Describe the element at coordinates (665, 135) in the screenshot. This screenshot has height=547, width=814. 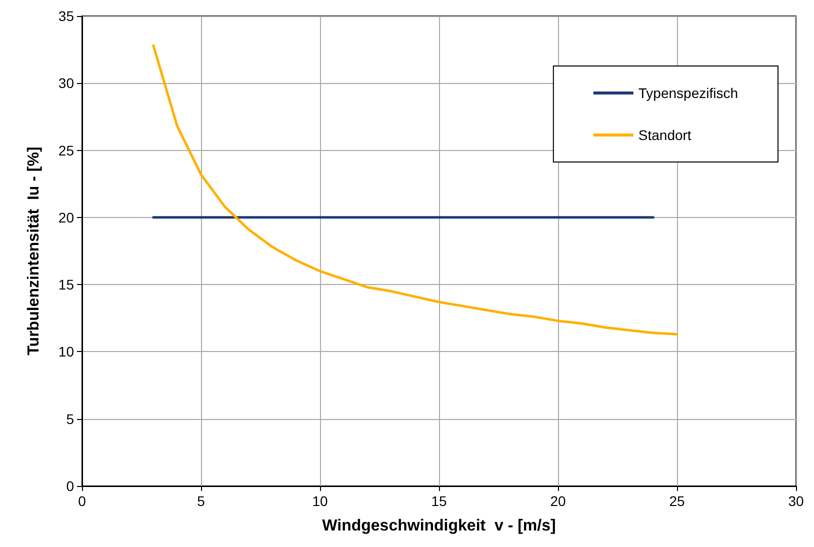
I see `legend-label: Standort` at that location.